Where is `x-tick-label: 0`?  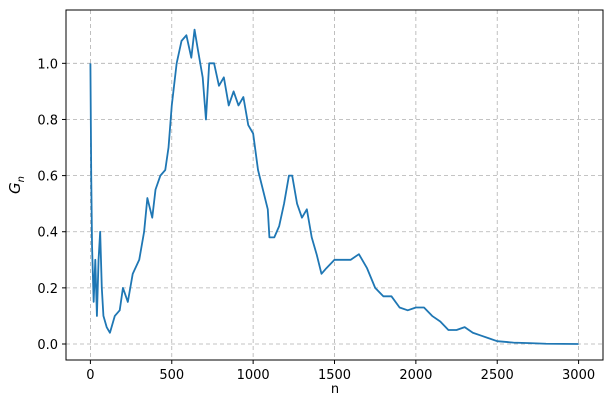
x-tick-label: 0 is located at coordinates (90, 375).